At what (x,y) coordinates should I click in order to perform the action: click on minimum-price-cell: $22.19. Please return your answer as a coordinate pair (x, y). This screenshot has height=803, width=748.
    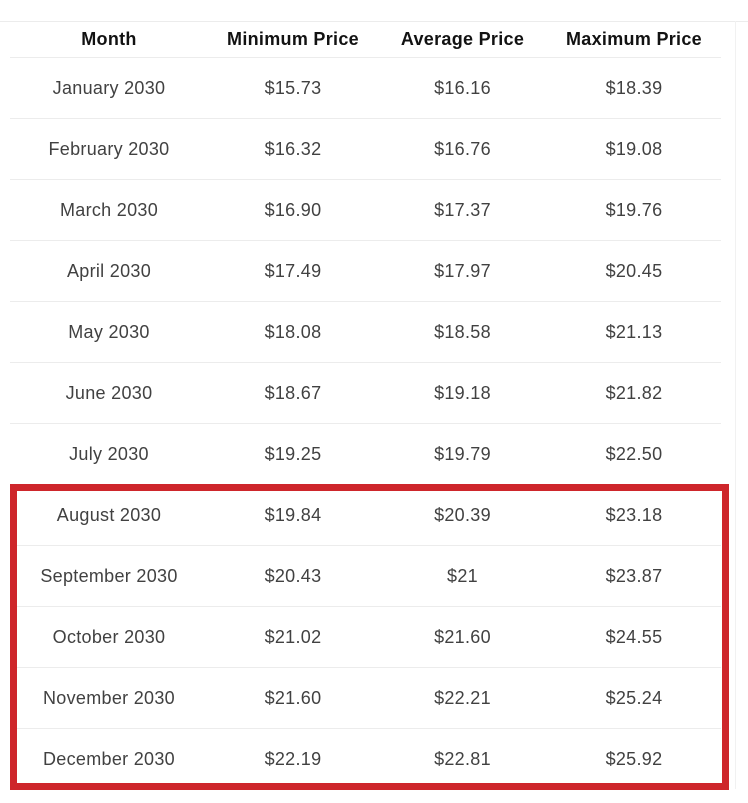
    Looking at the image, I should click on (293, 759).